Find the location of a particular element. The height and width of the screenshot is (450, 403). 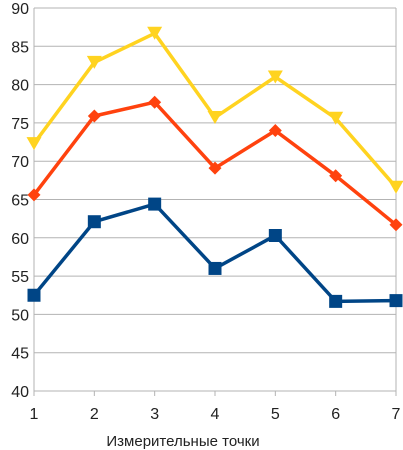

x-tick-label: 2 is located at coordinates (94, 414).